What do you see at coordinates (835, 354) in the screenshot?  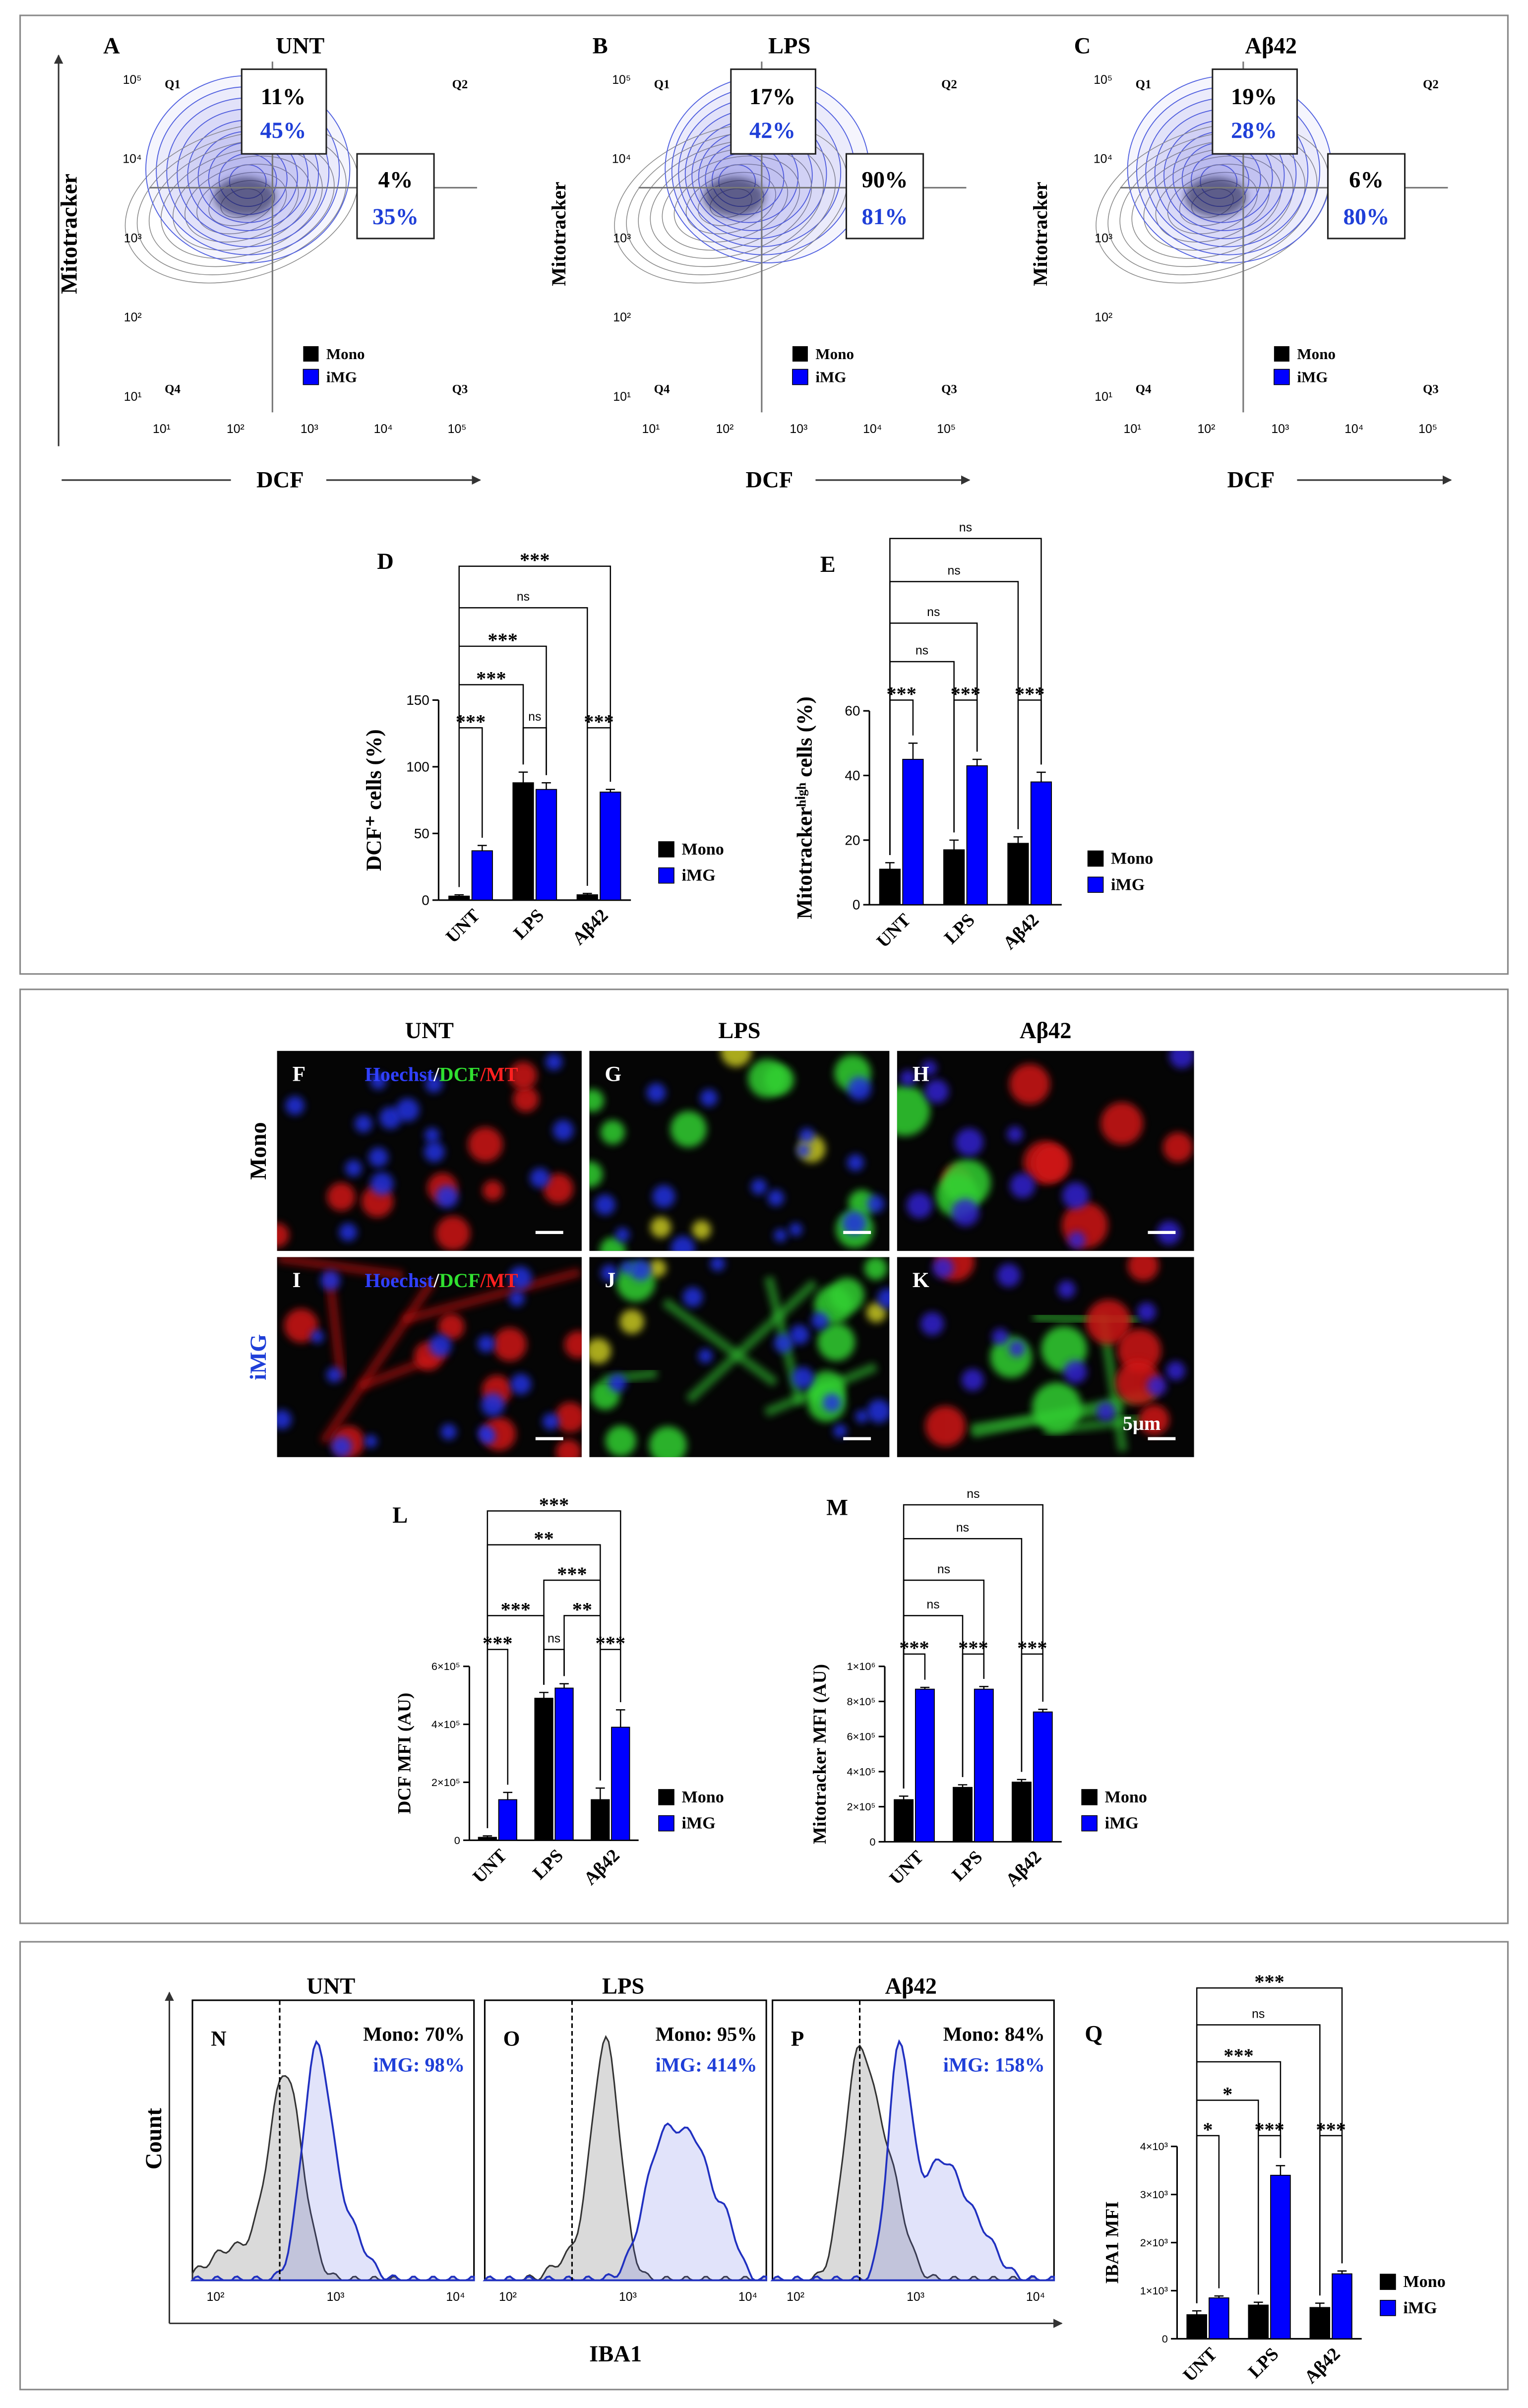 I see `legend-label: Mono` at bounding box center [835, 354].